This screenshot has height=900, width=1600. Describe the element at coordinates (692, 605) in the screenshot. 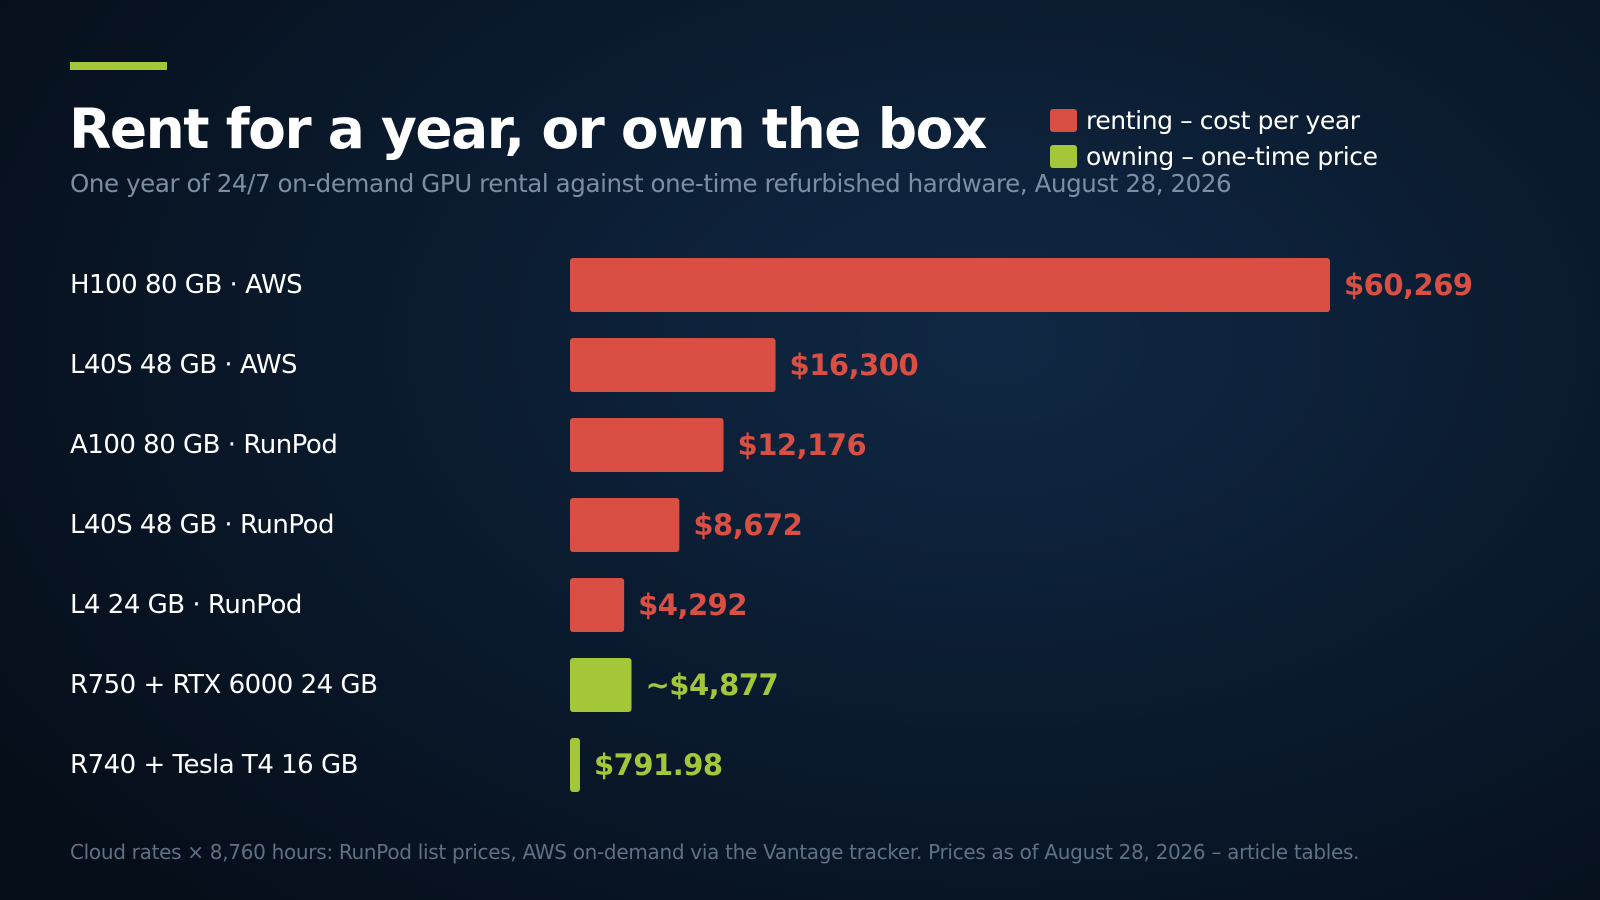

I see `value-label: $4,292` at that location.